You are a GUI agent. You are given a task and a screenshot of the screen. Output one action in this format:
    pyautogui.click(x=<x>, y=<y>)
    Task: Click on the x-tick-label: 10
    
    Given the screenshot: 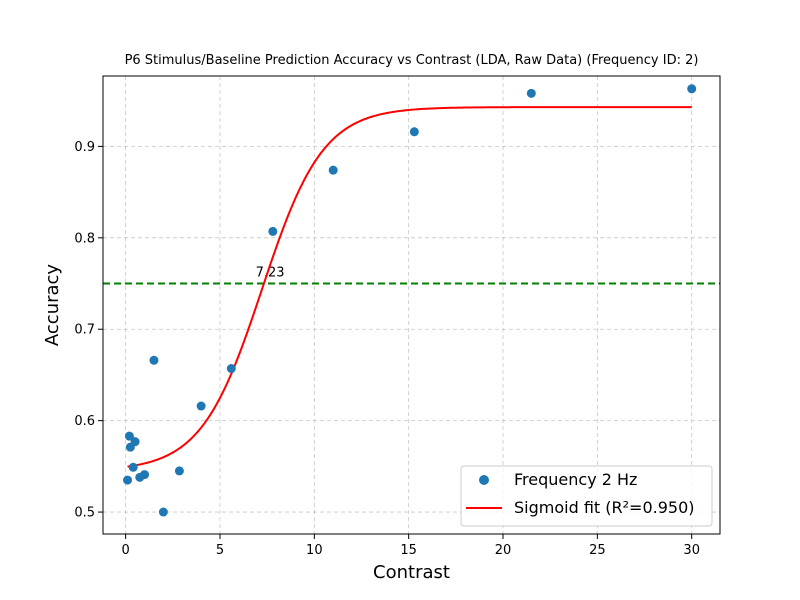 What is the action you would take?
    pyautogui.click(x=314, y=550)
    